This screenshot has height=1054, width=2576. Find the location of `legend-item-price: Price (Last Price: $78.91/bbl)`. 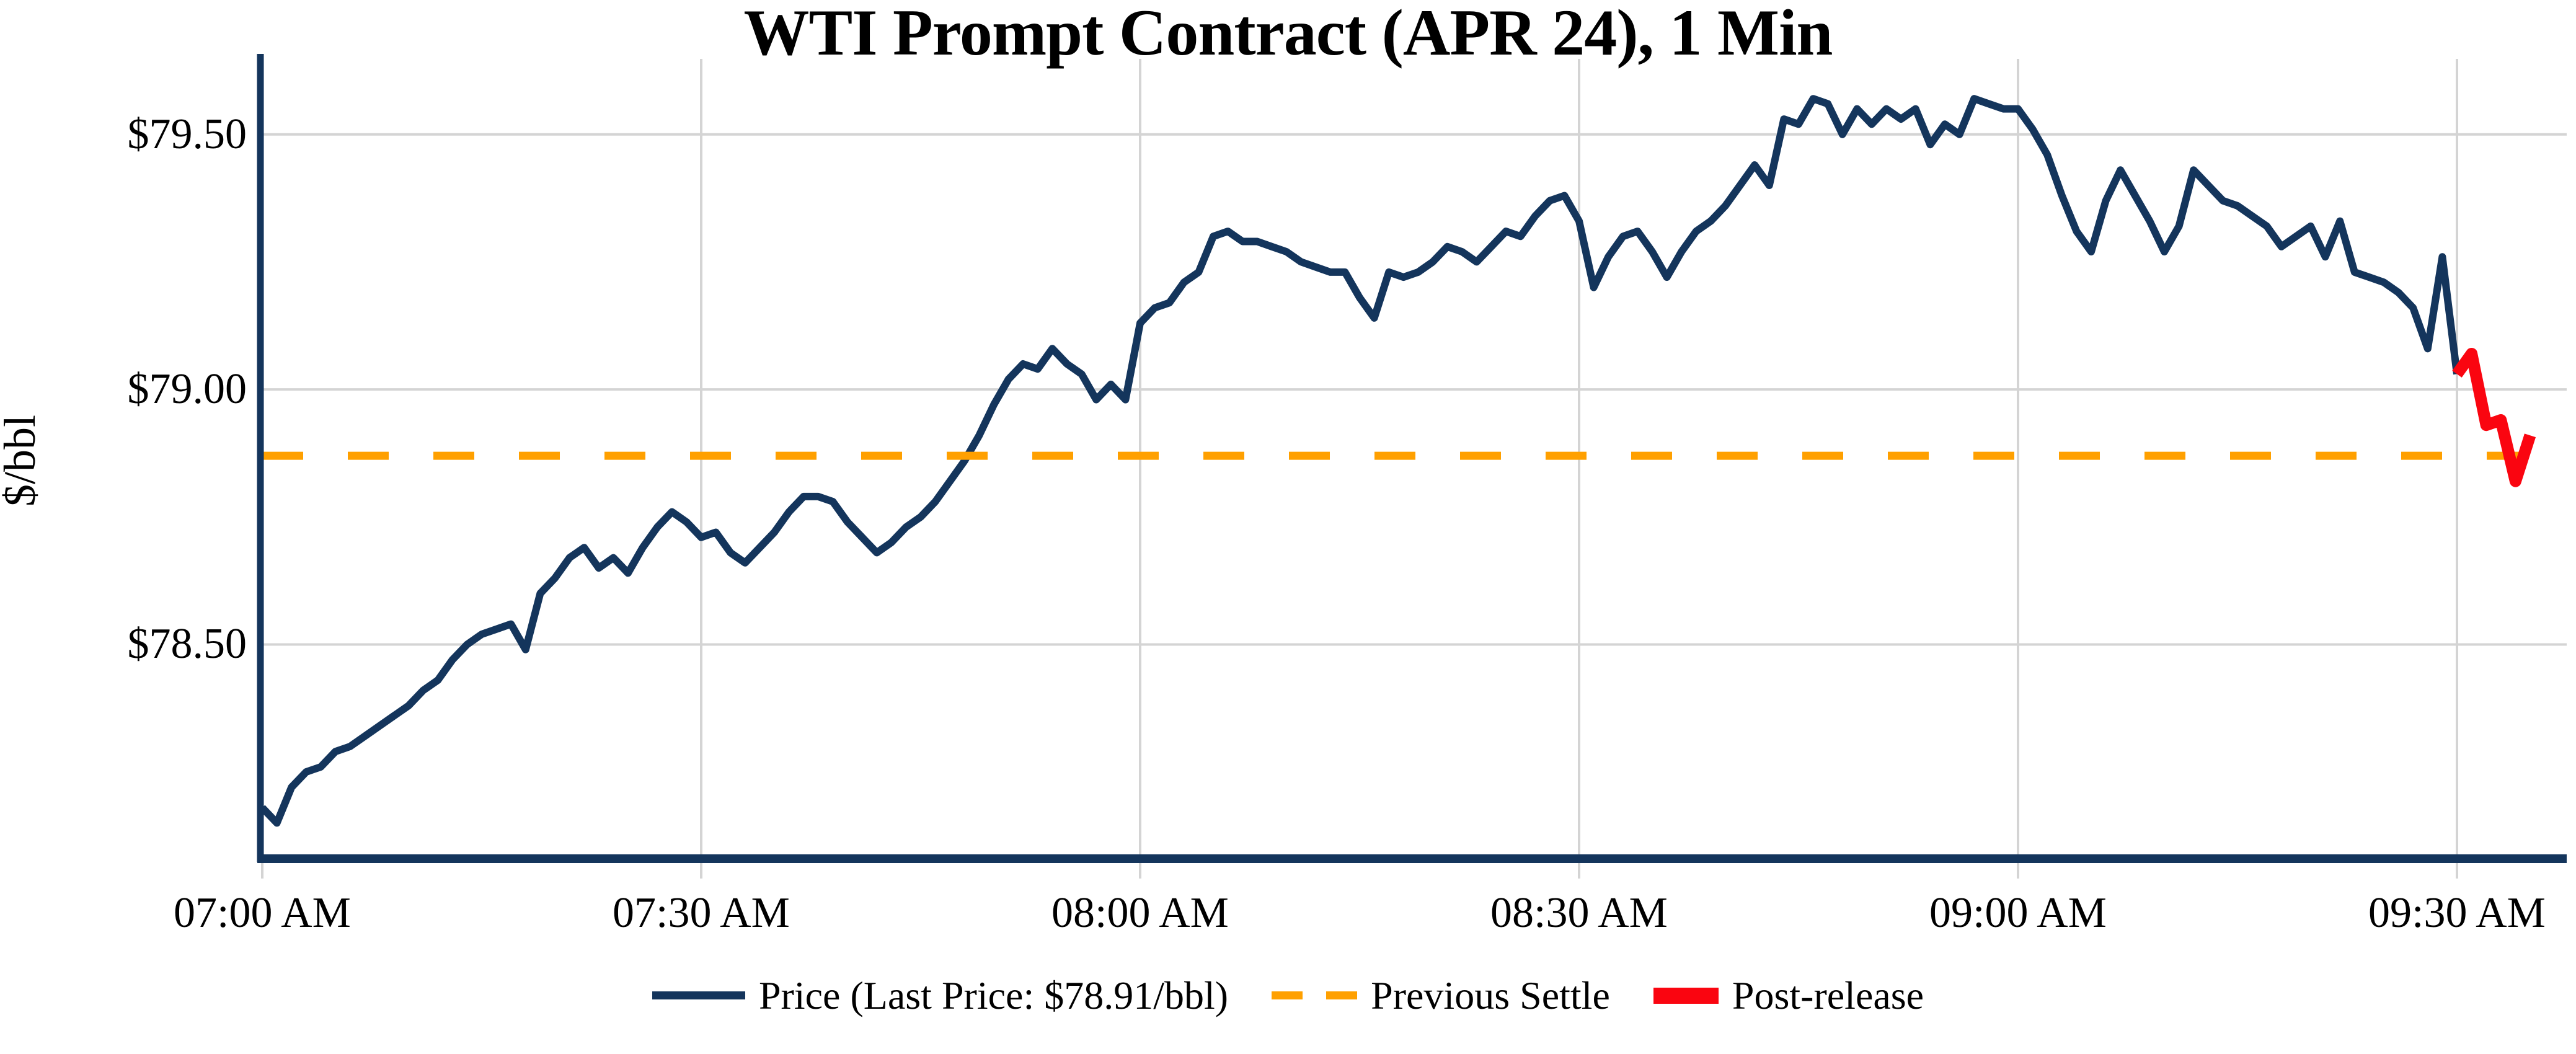

legend-item-price: Price (Last Price: $78.91/bbl) is located at coordinates (940, 995).